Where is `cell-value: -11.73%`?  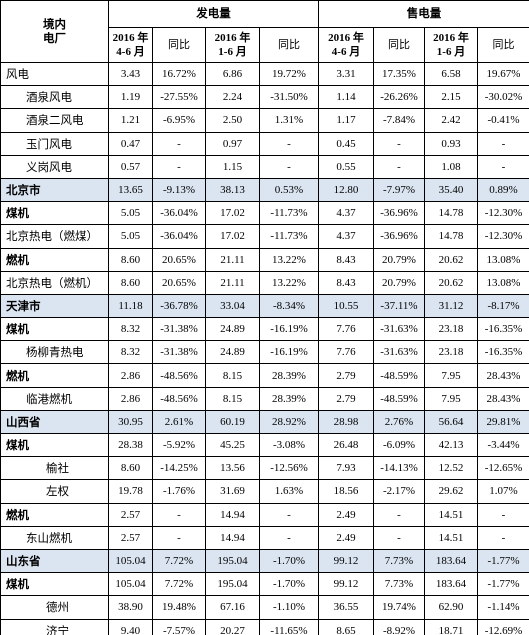 cell-value: -11.73% is located at coordinates (289, 236).